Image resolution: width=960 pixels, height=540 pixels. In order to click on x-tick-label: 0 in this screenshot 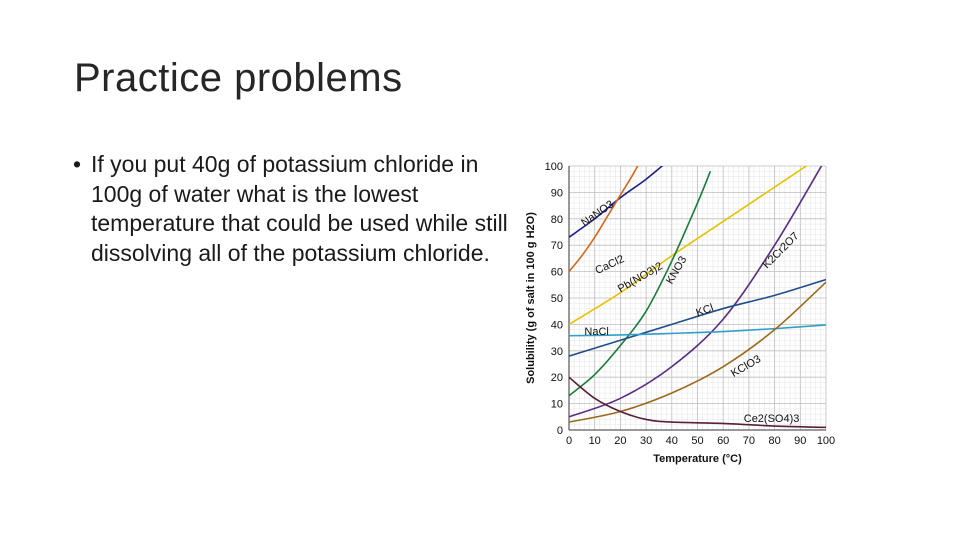, I will do `click(569, 441)`.